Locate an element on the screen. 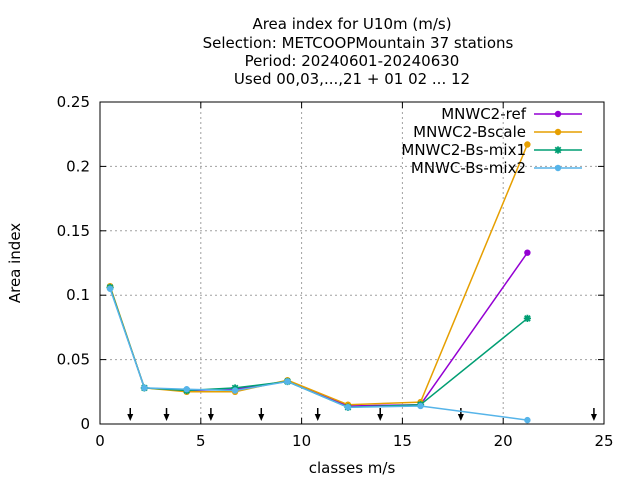  y-axis-label: Area index is located at coordinates (15, 263).